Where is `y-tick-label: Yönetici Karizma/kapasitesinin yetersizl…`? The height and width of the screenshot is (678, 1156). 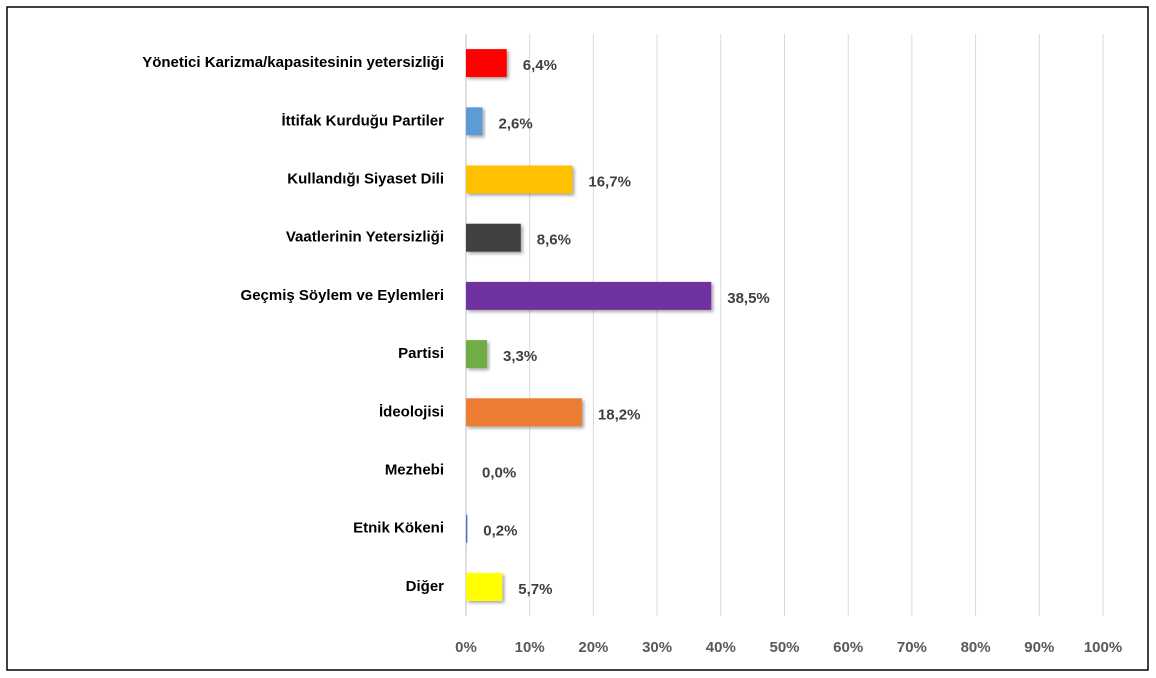 y-tick-label: Yönetici Karizma/kapasitesinin yetersizl… is located at coordinates (293, 62).